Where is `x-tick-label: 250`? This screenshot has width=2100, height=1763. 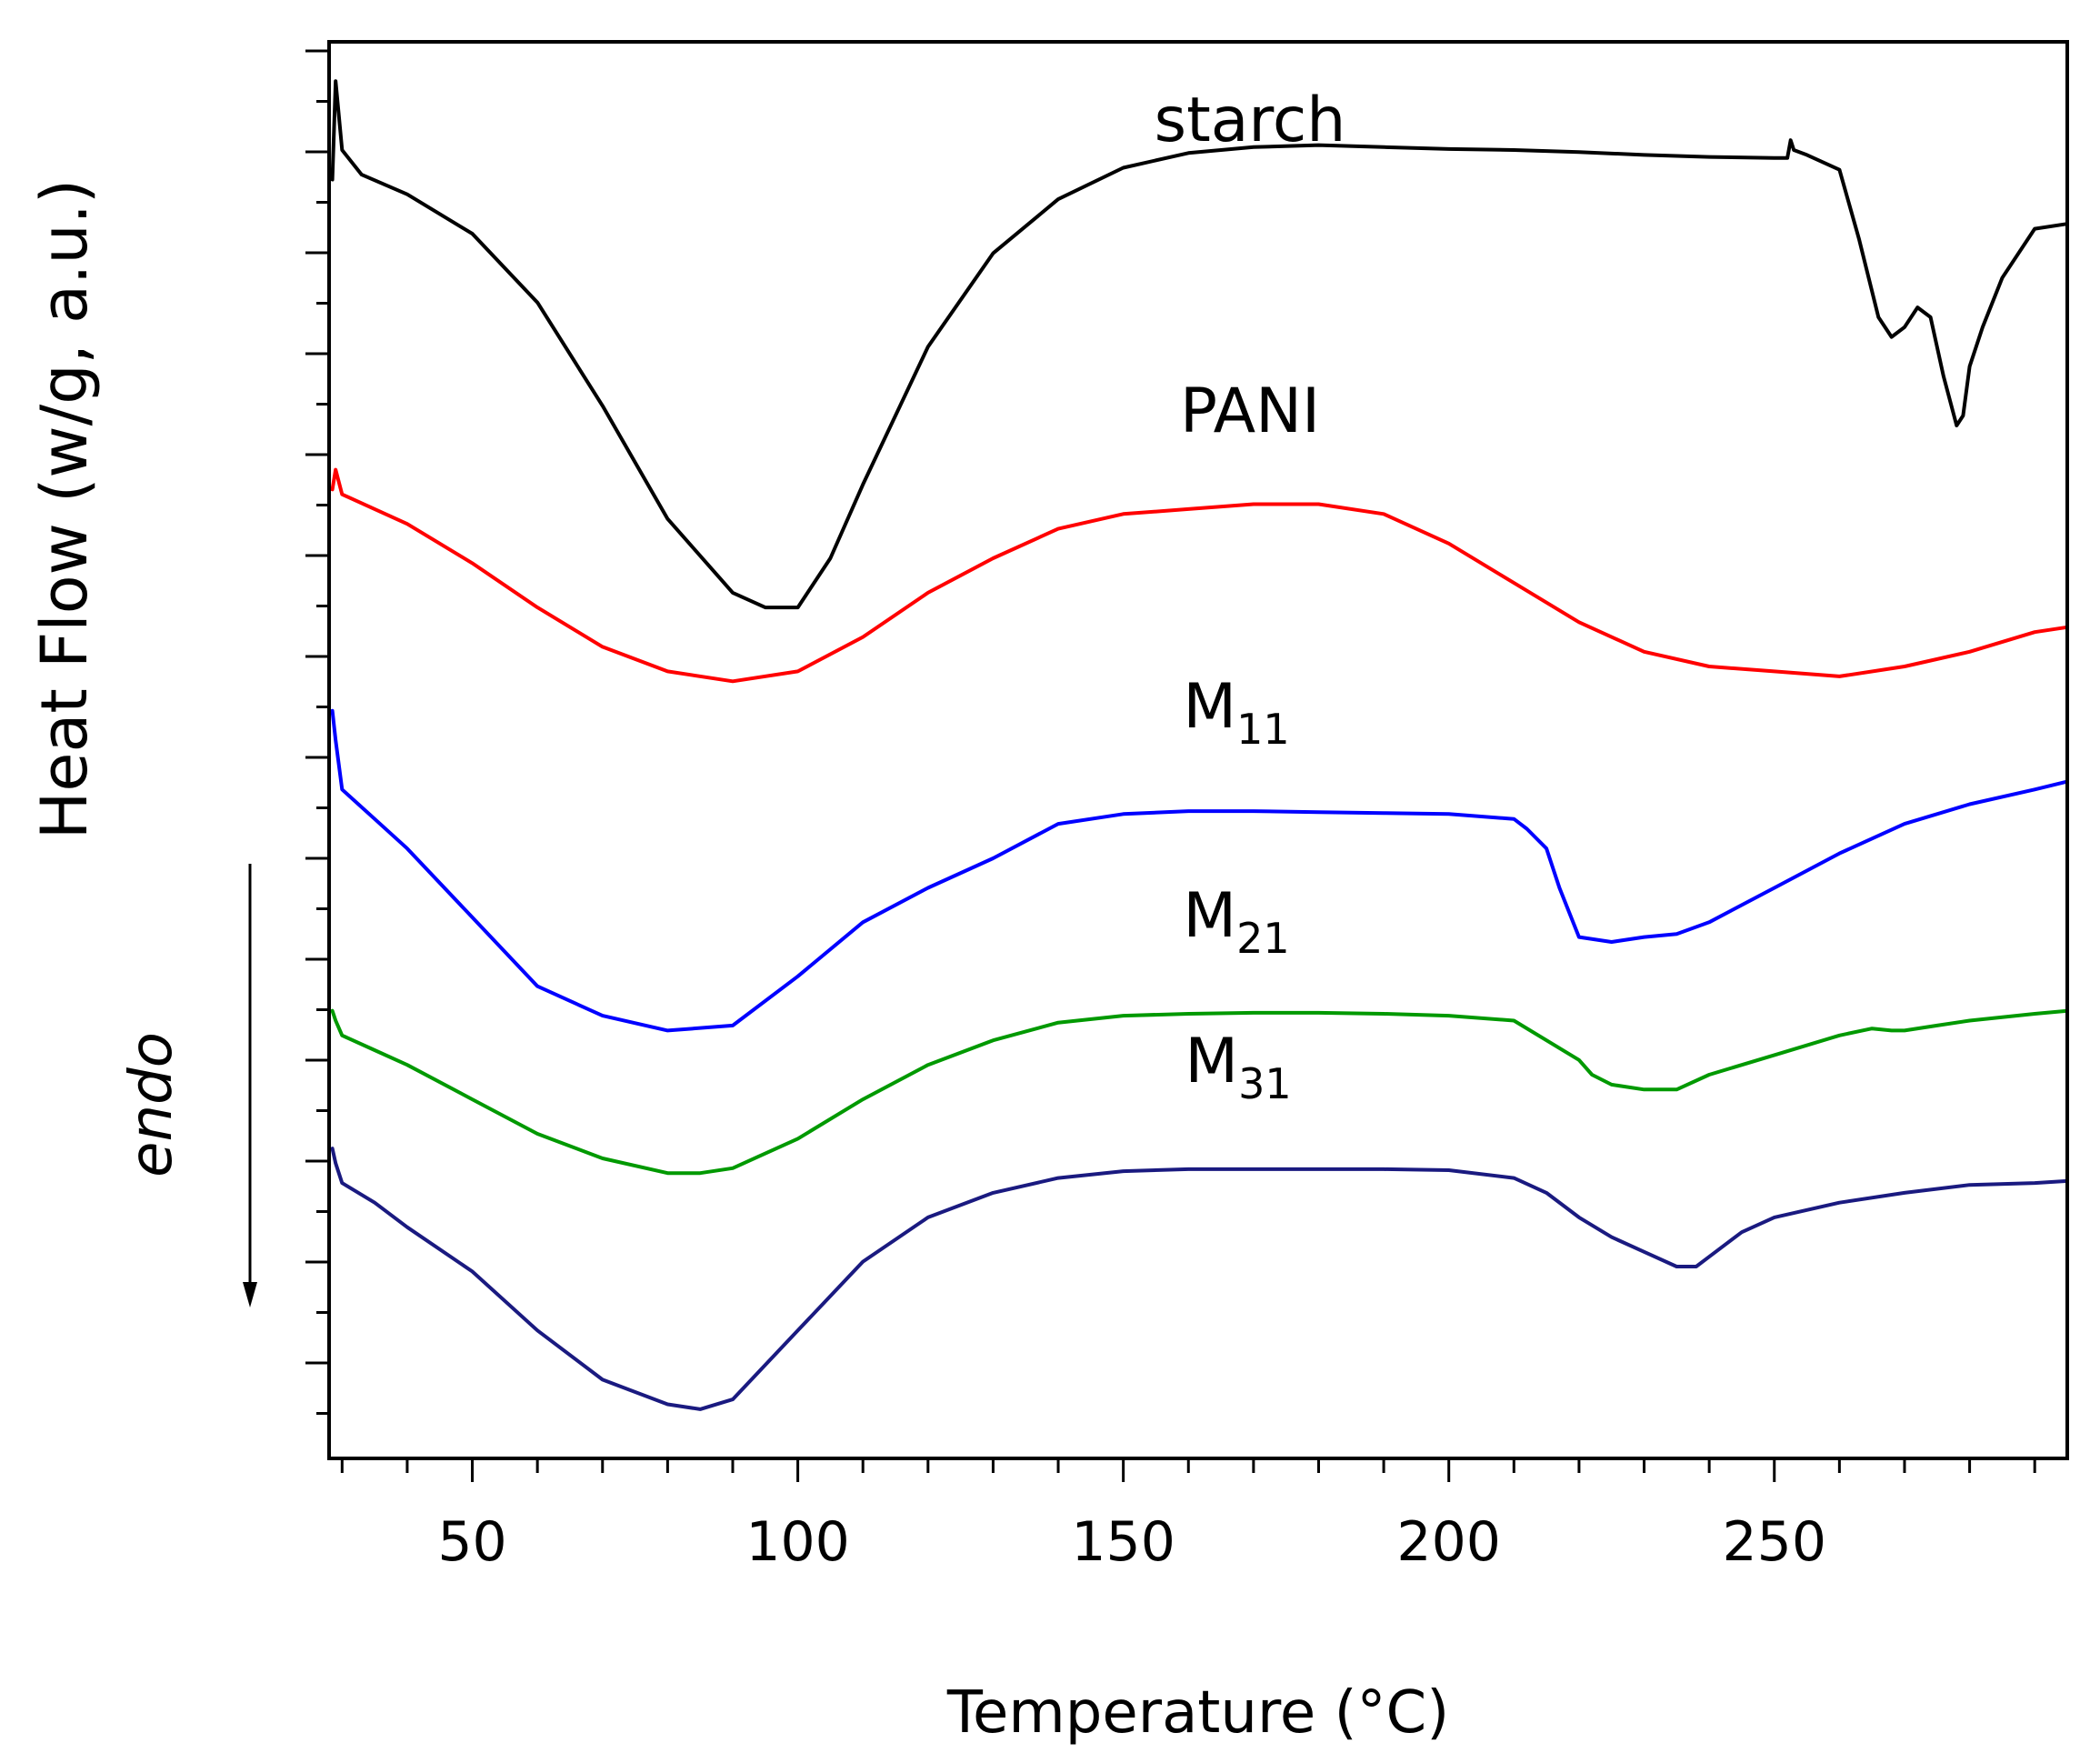 x-tick-label: 250 is located at coordinates (1774, 1542).